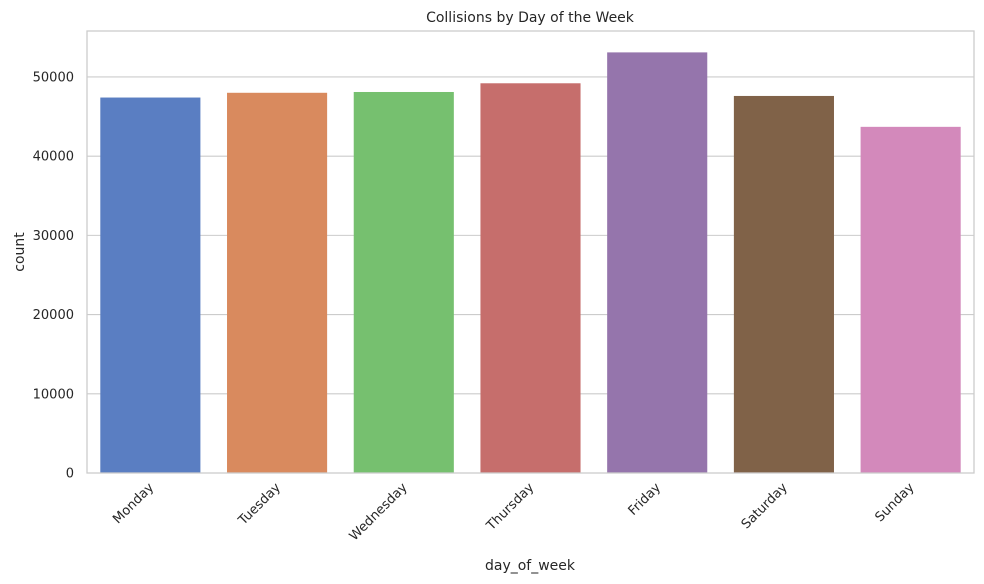  What do you see at coordinates (657, 263) in the screenshot?
I see `bar-friday` at bounding box center [657, 263].